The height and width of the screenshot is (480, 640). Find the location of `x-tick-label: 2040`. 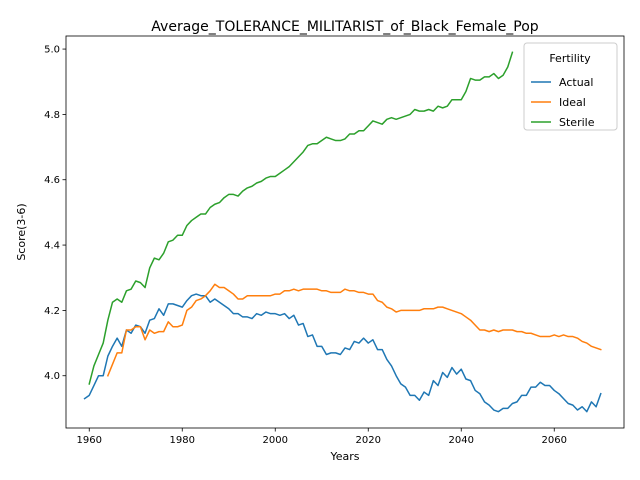

x-tick-label: 2040 is located at coordinates (461, 440).